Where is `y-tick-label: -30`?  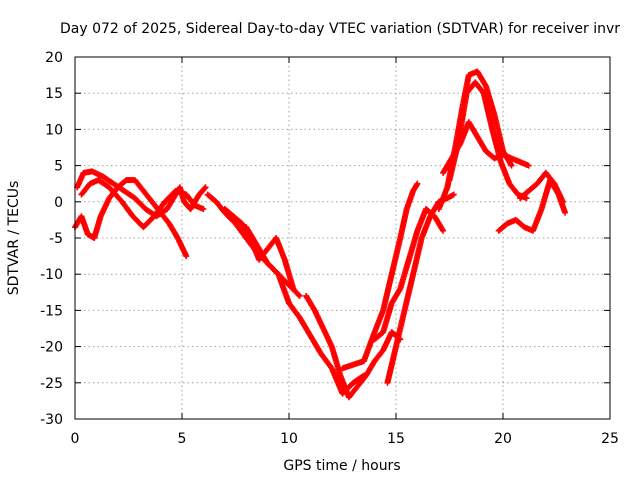 y-tick-label: -30 is located at coordinates (51, 420).